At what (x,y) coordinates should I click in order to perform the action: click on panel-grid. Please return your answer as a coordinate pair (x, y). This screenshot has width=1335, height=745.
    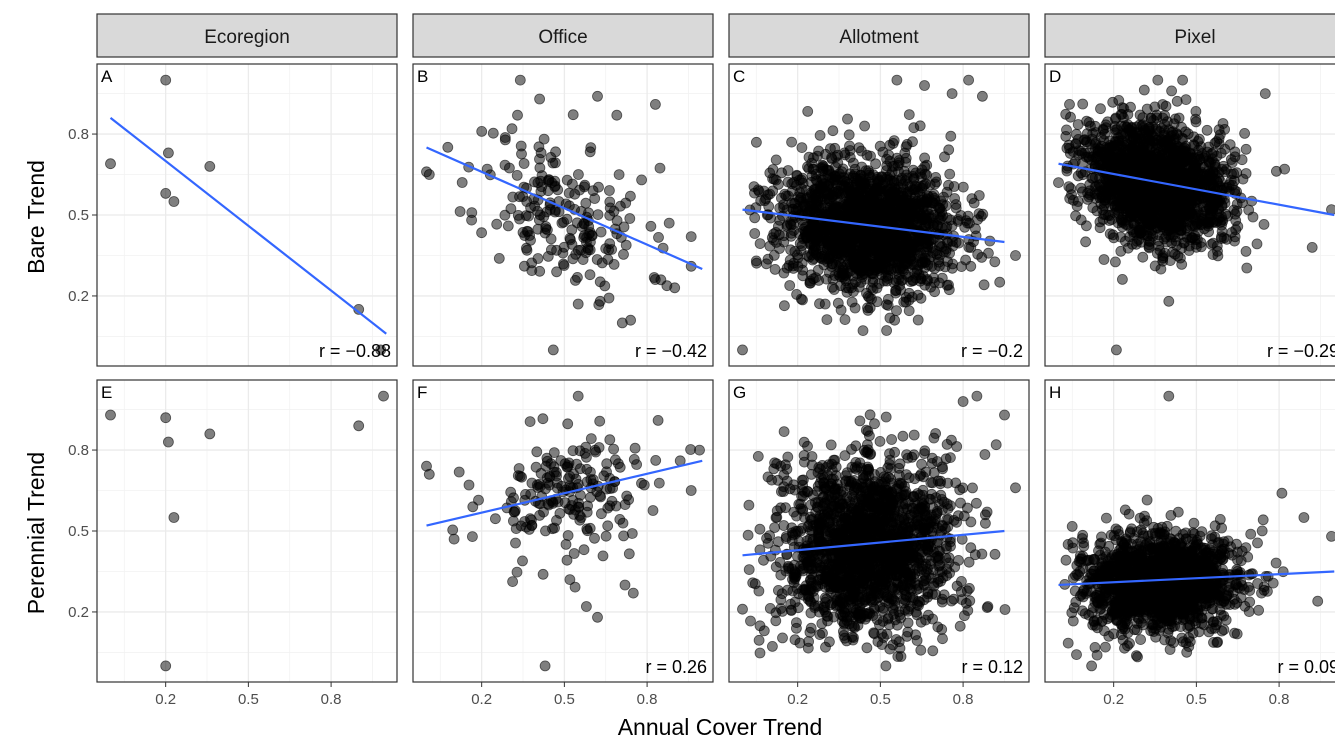
    Looking at the image, I should click on (247, 531).